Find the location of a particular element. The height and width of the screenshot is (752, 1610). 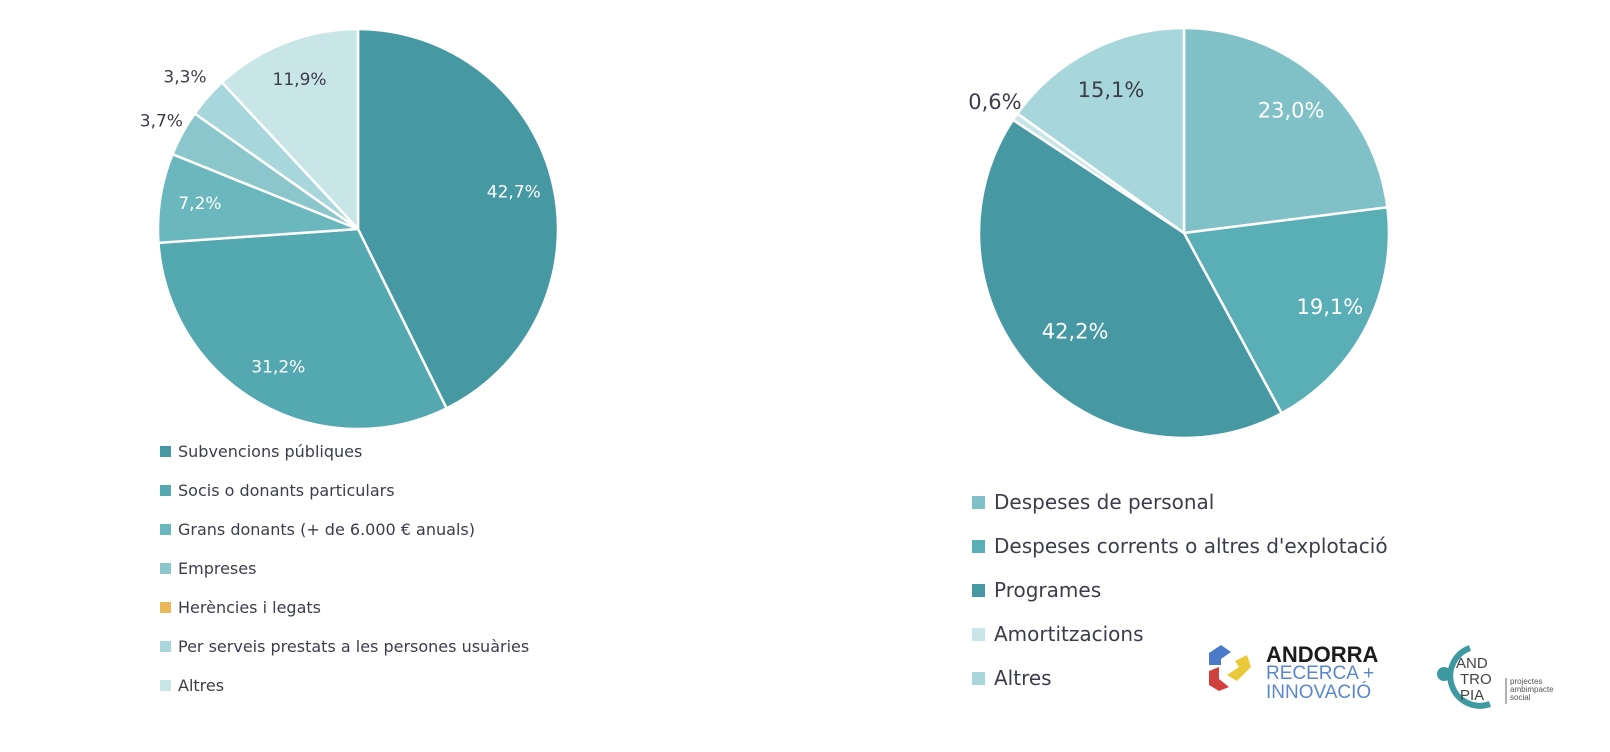

legend-label: Subvencions públiques is located at coordinates (270, 451).